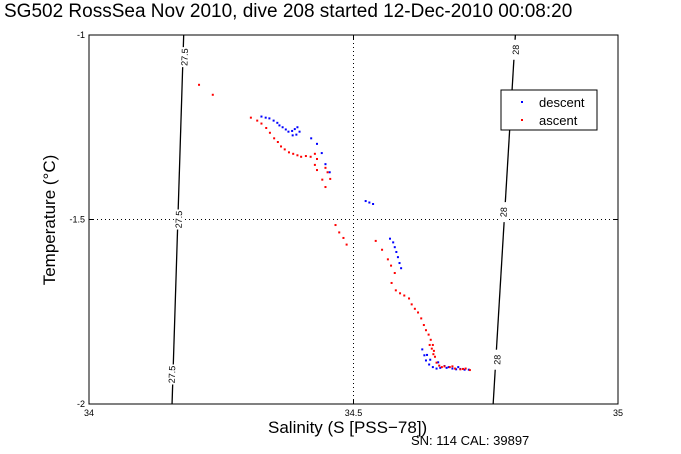  Describe the element at coordinates (89, 413) in the screenshot. I see `x-tick-label: 34` at that location.